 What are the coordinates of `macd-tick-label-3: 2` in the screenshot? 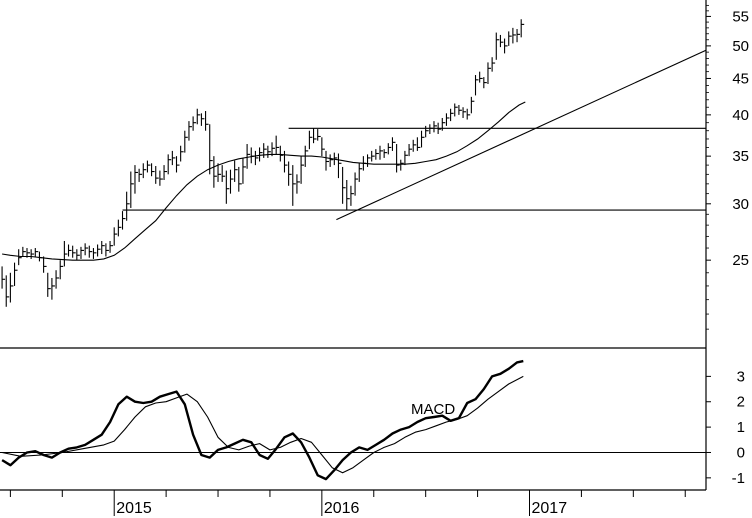 It's located at (741, 402).